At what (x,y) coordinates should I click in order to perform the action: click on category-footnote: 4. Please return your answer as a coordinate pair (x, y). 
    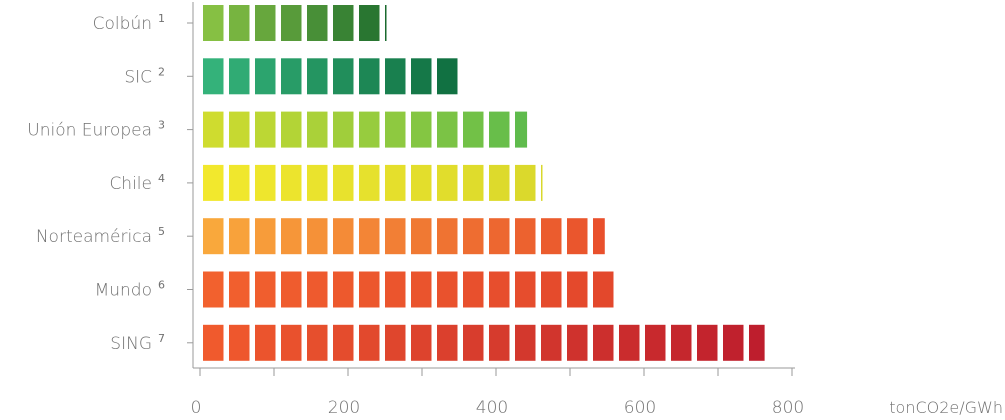
    Looking at the image, I should click on (161, 178).